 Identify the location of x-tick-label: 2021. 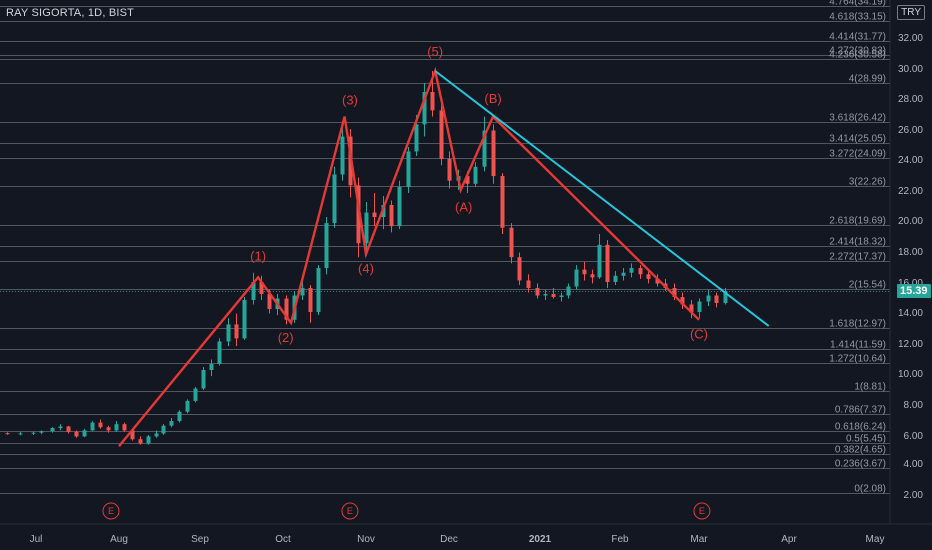
(540, 539).